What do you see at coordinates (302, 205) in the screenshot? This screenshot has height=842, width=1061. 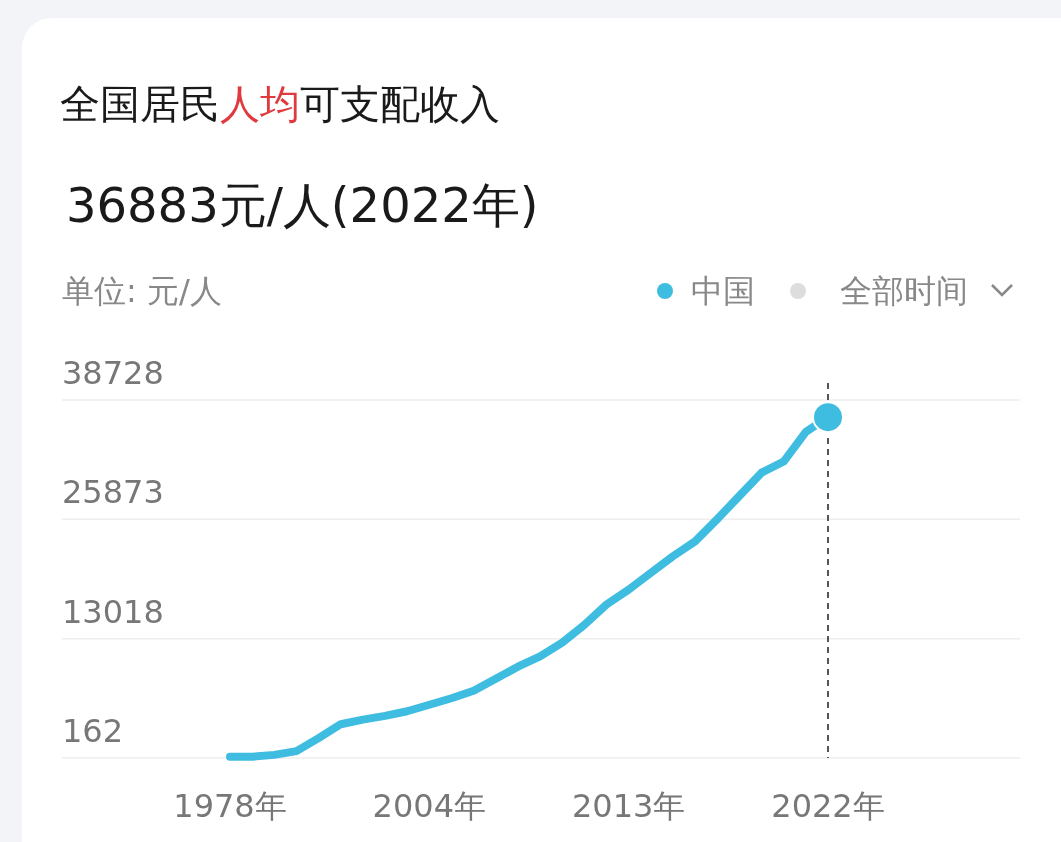 I see `chart-subtitle: 36883元/人(2022年)` at bounding box center [302, 205].